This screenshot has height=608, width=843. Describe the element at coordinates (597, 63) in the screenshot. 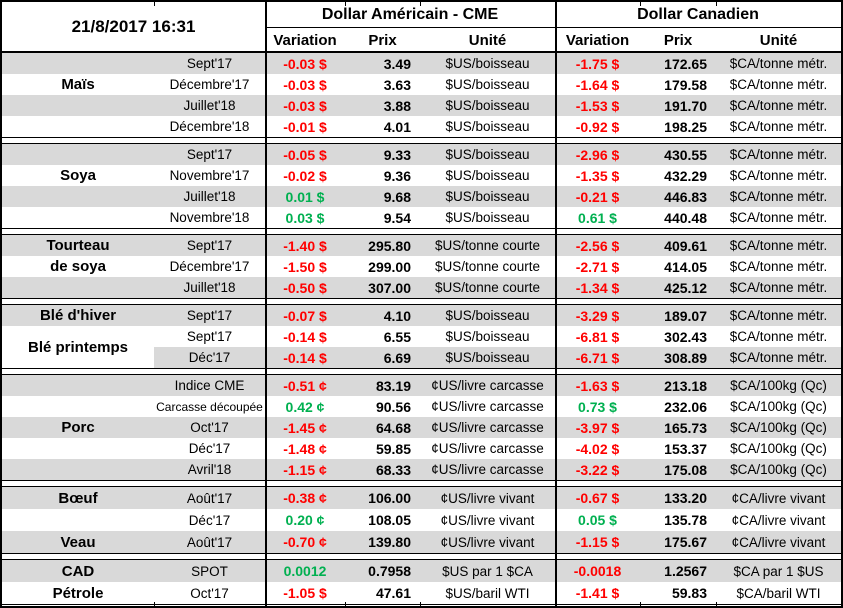

I see `ca-variation: -1.75 $` at that location.